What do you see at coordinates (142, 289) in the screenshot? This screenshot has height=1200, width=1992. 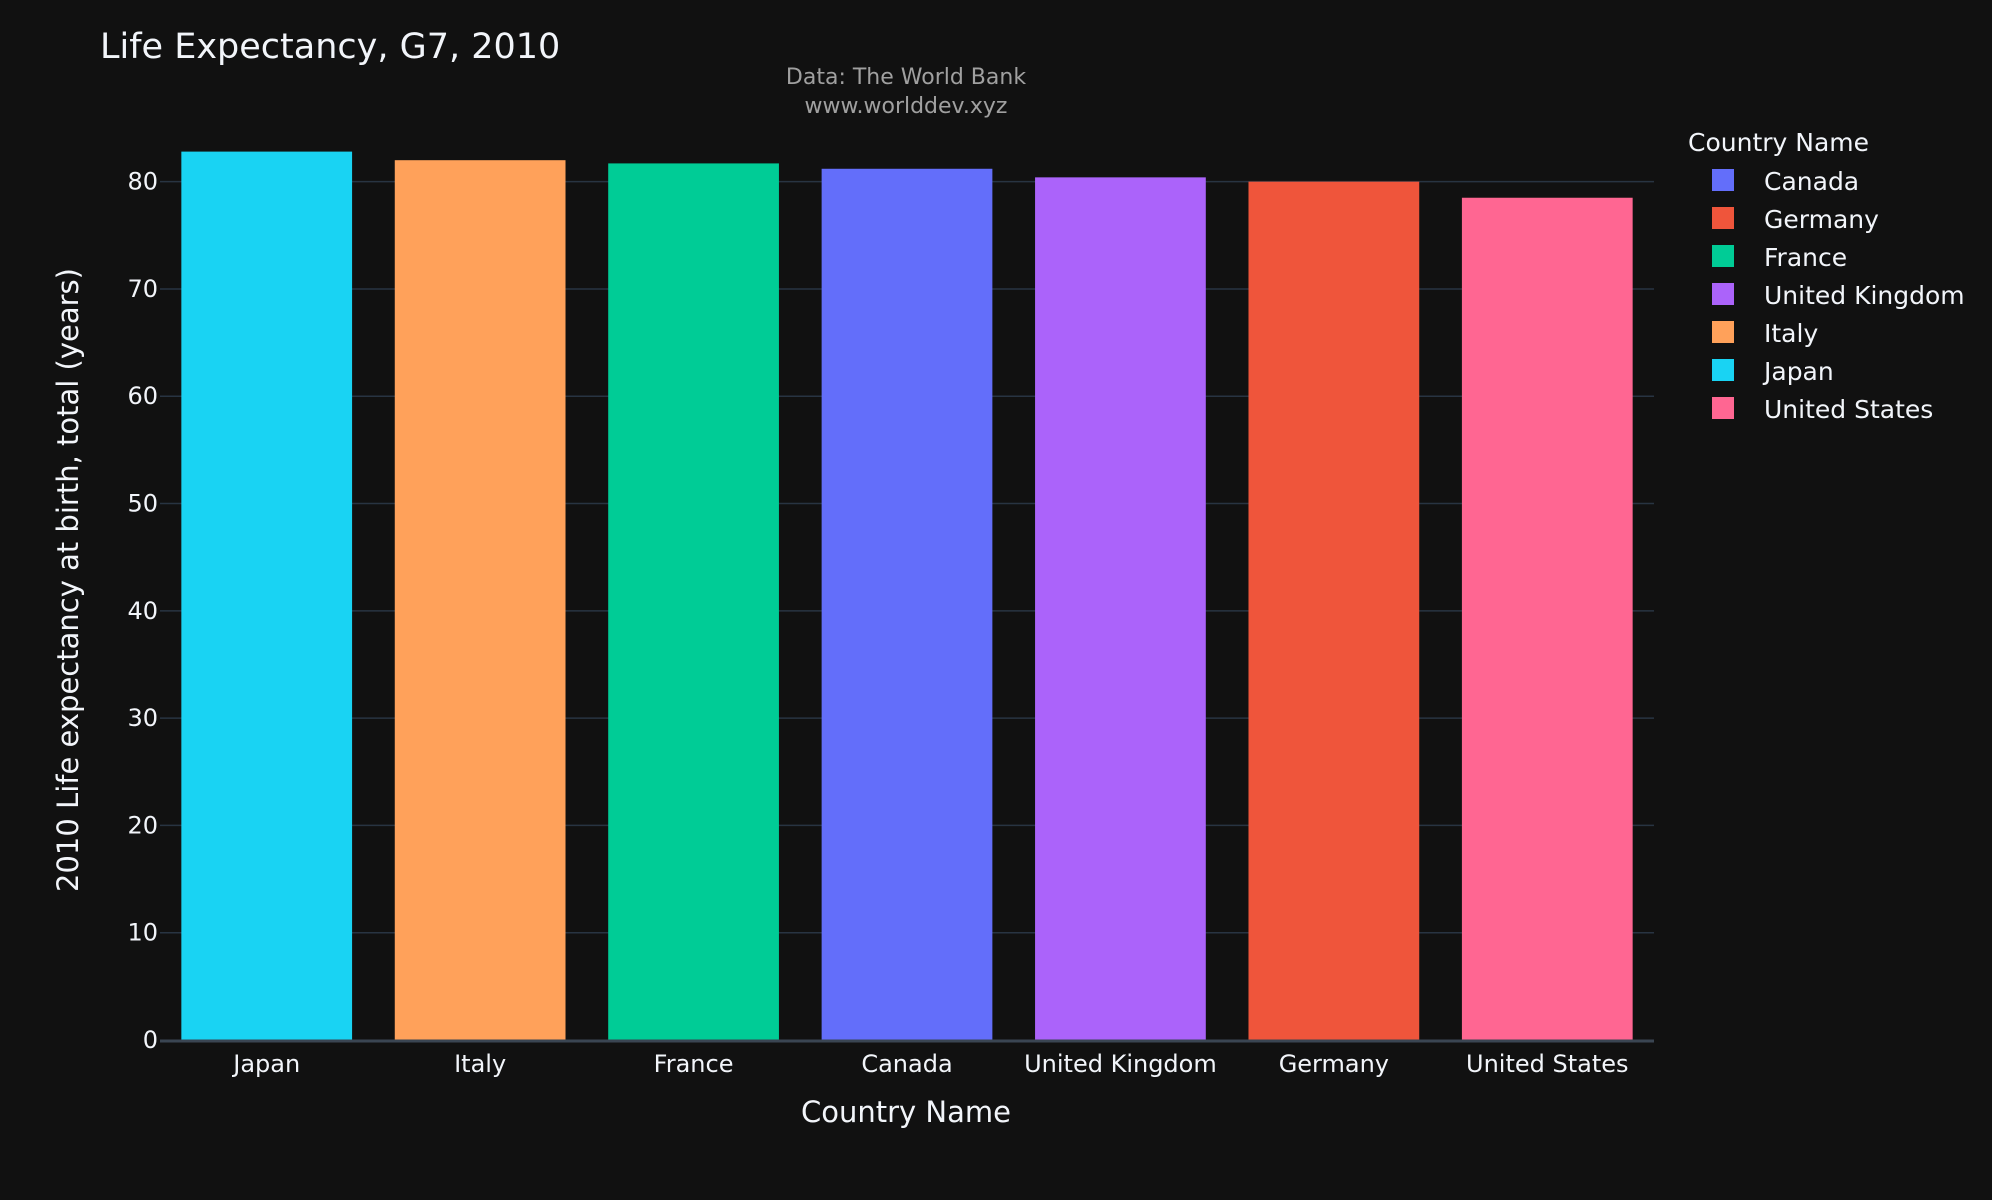 I see `y-tick-label-70: 70` at bounding box center [142, 289].